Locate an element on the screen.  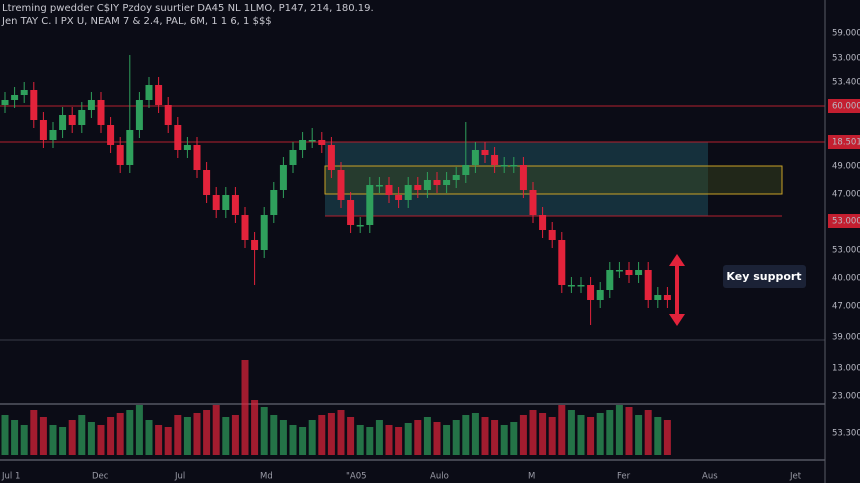
x-axis-label: Md is located at coordinates (266, 477).